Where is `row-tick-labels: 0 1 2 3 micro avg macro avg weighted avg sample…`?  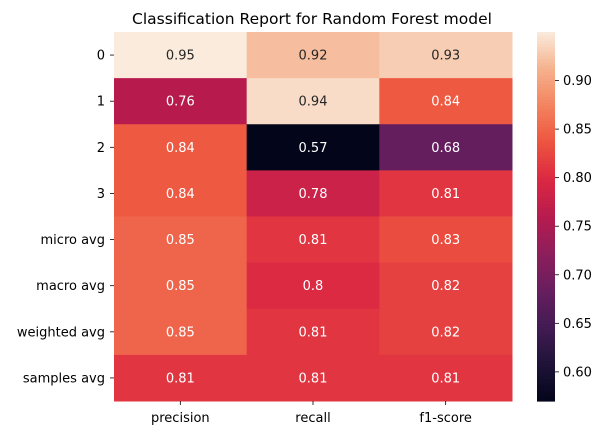 row-tick-labels: 0 1 2 3 micro avg macro avg weighted avg sample… is located at coordinates (65, 217).